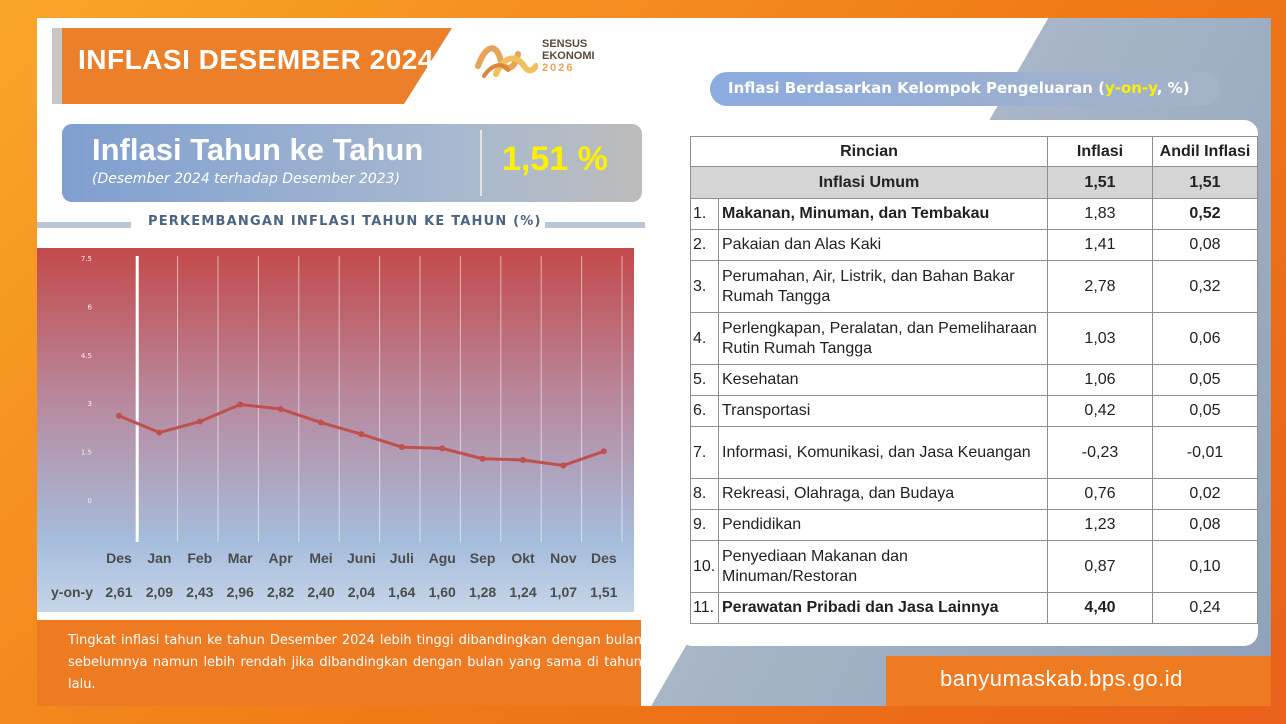  Describe the element at coordinates (1100, 338) in the screenshot. I see `row-inflasi: 1,03` at that location.